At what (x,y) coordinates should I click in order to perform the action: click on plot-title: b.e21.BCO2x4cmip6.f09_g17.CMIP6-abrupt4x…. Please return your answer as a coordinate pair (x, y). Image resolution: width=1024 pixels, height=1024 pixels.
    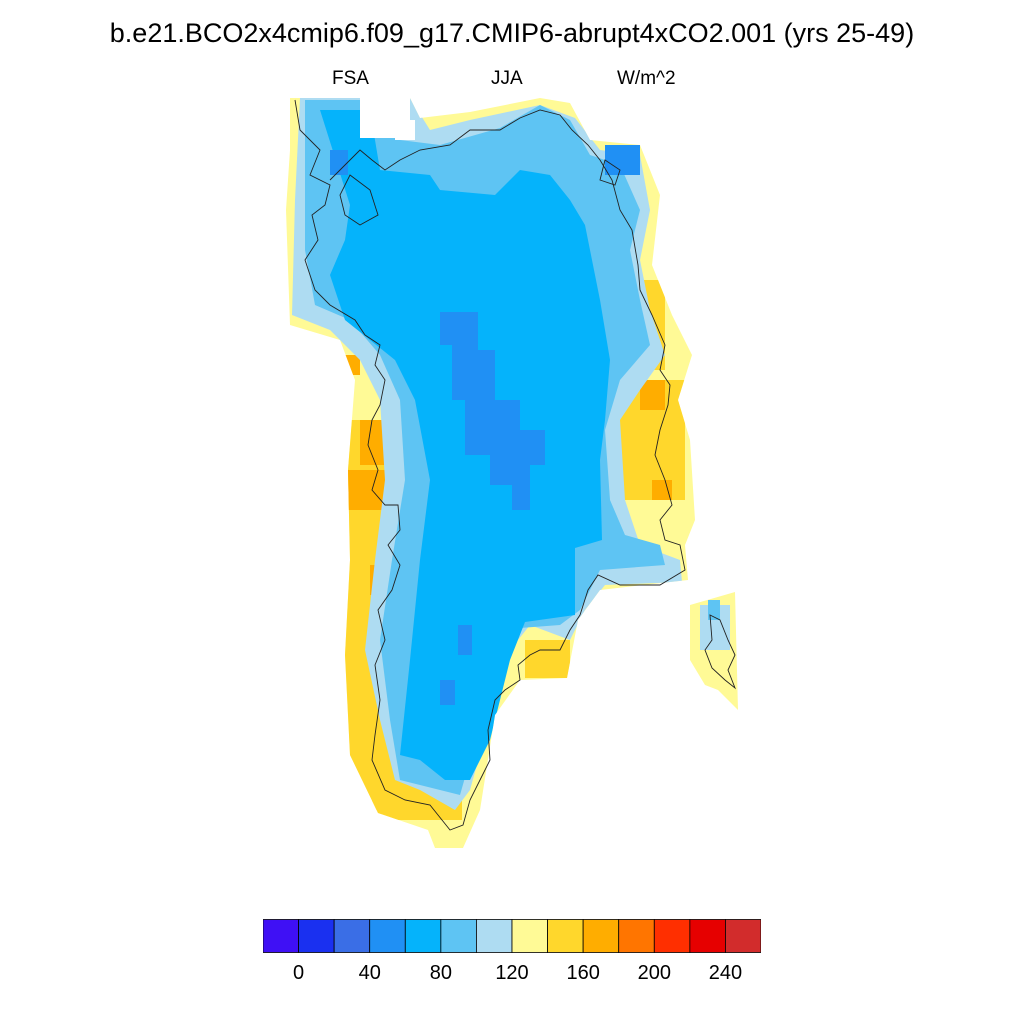
    Looking at the image, I should click on (512, 33).